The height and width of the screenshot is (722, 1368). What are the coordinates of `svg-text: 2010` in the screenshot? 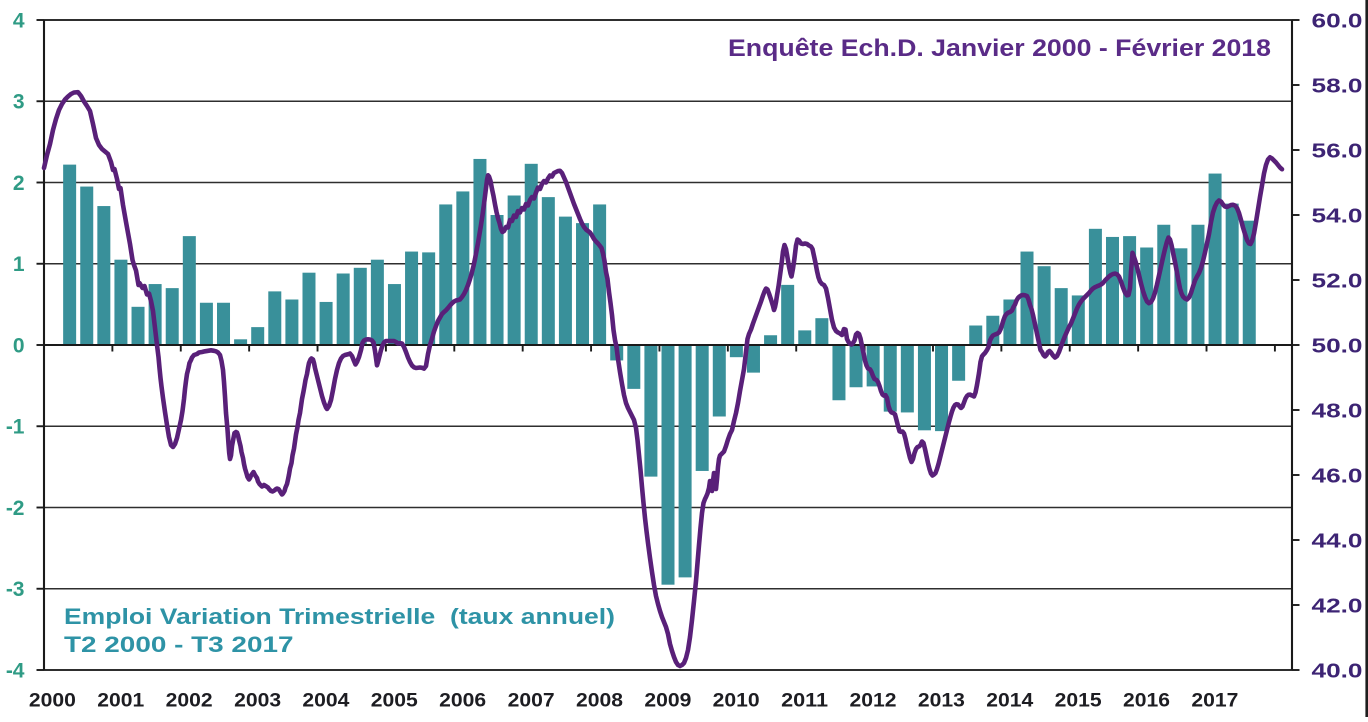 It's located at (736, 701).